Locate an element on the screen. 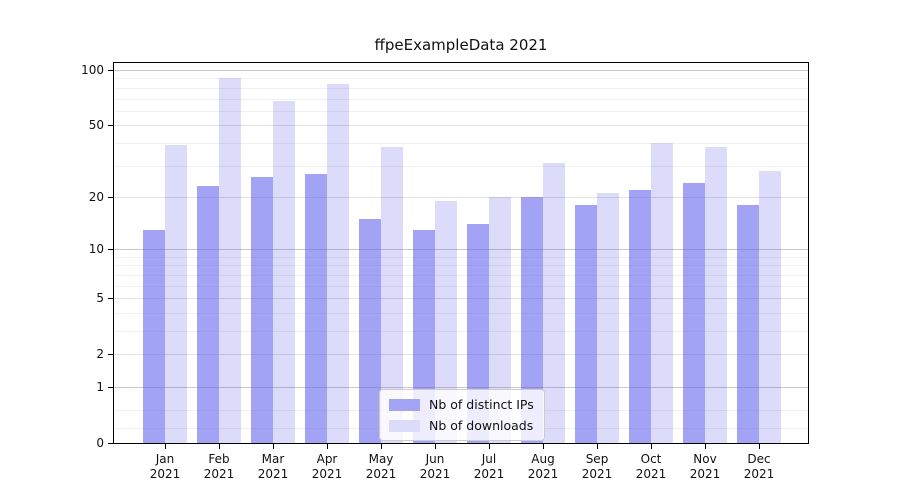 Image resolution: width=900 pixels, height=500 pixels. x-tick-month: May is located at coordinates (381, 459).